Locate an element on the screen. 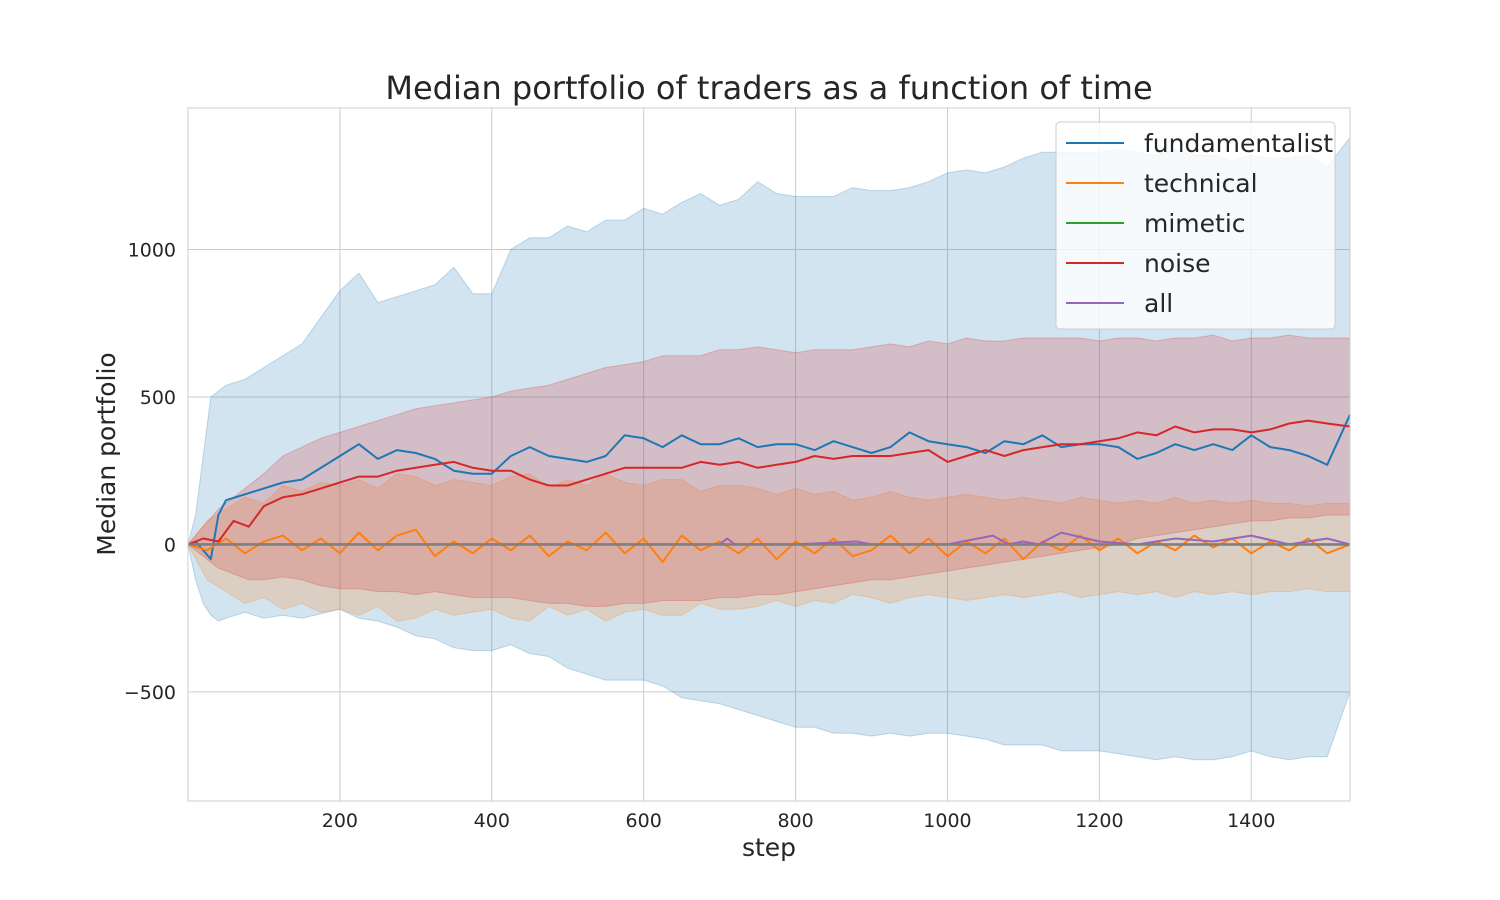  legend-label-fundamentalist: fundamentalist is located at coordinates (1238, 143).